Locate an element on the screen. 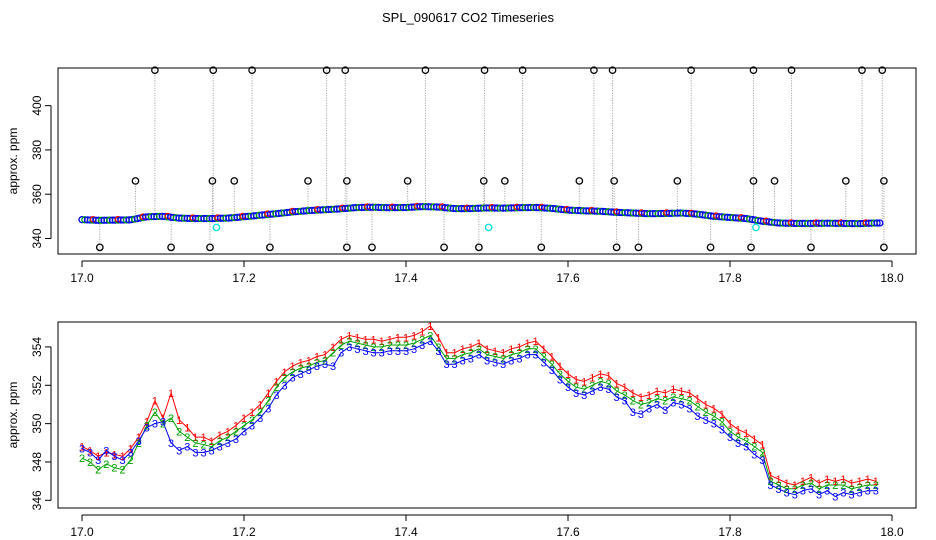 Image resolution: width=936 pixels, height=540 pixels. x-tick-label: 17.6 is located at coordinates (568, 532).